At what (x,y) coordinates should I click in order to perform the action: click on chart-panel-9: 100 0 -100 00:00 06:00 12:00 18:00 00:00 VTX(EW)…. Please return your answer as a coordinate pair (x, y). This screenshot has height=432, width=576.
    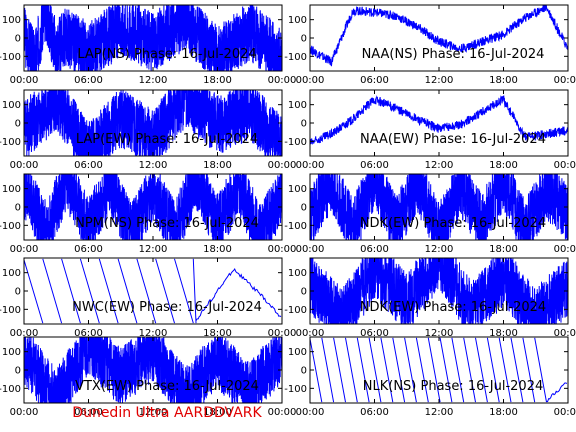
    Looking at the image, I should click on (148, 377).